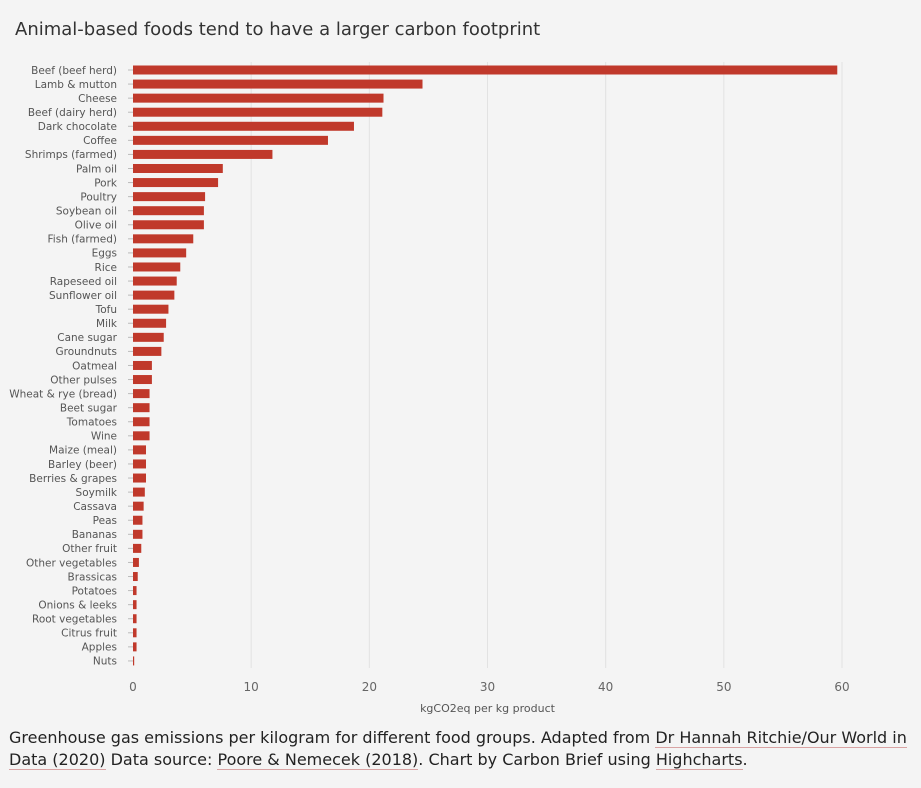  What do you see at coordinates (63, 394) in the screenshot?
I see `category-label: Wheat & rye (bread)` at bounding box center [63, 394].